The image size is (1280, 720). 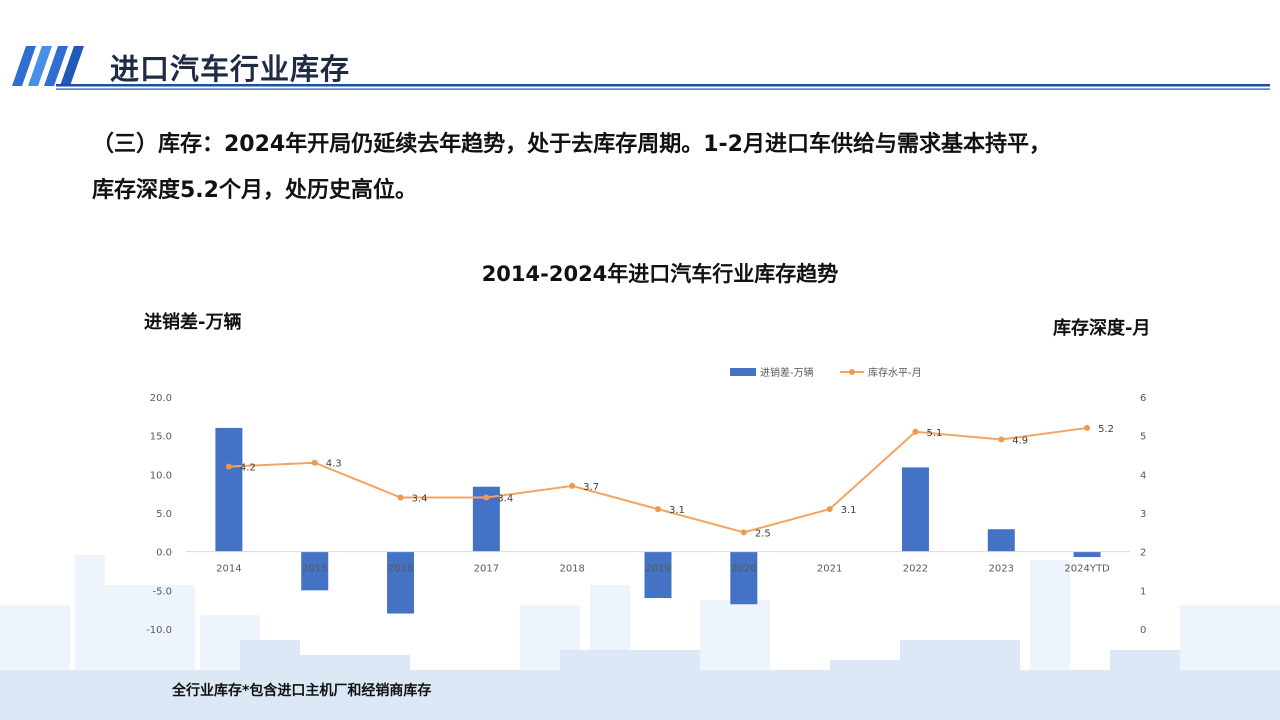 What do you see at coordinates (161, 437) in the screenshot?
I see `left-axis-tick-label: 15.0` at bounding box center [161, 437].